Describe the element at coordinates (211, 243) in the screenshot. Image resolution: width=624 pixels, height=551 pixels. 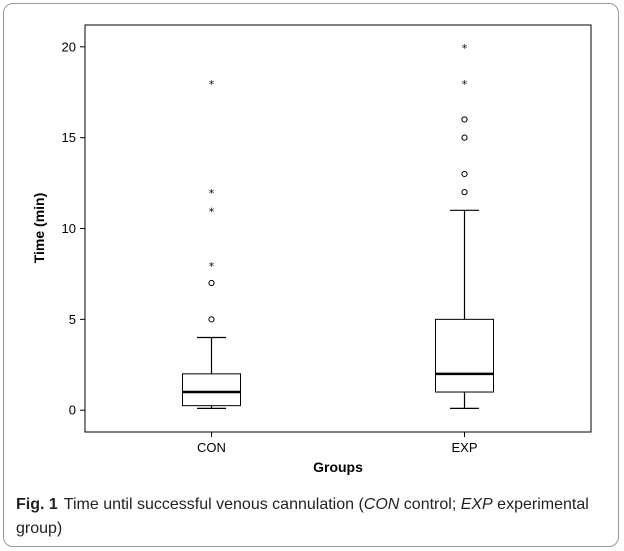
I see `box-con: * * * *` at that location.